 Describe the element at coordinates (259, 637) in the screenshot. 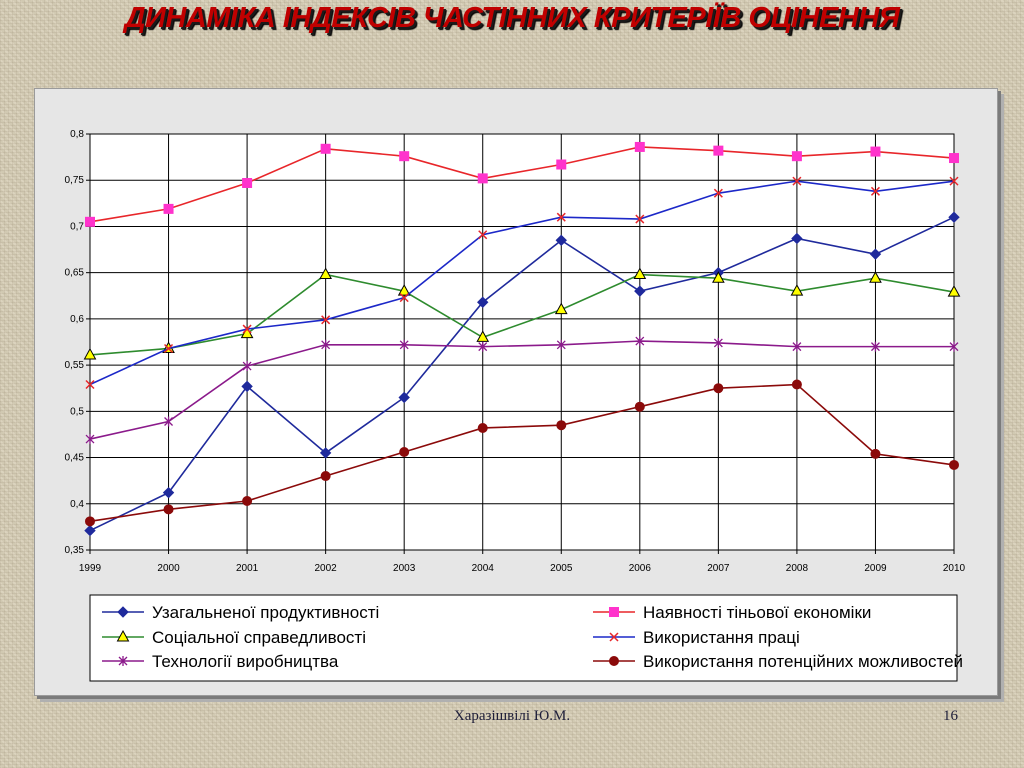

I see `legend-label-3: Соціальної справедливості` at that location.